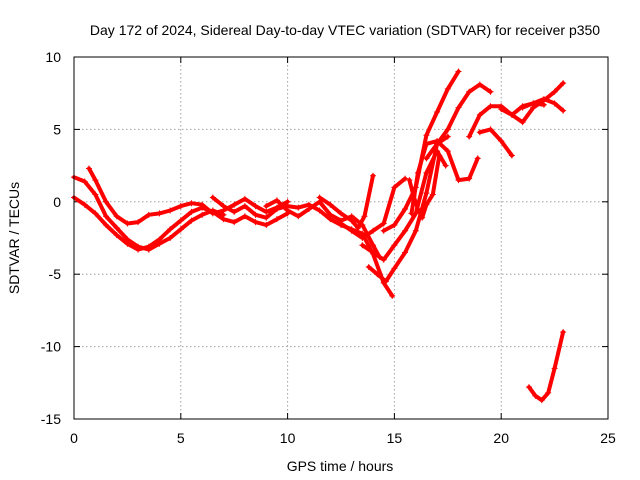 The height and width of the screenshot is (480, 640). I want to click on y-tick-label: -5, so click(55, 274).